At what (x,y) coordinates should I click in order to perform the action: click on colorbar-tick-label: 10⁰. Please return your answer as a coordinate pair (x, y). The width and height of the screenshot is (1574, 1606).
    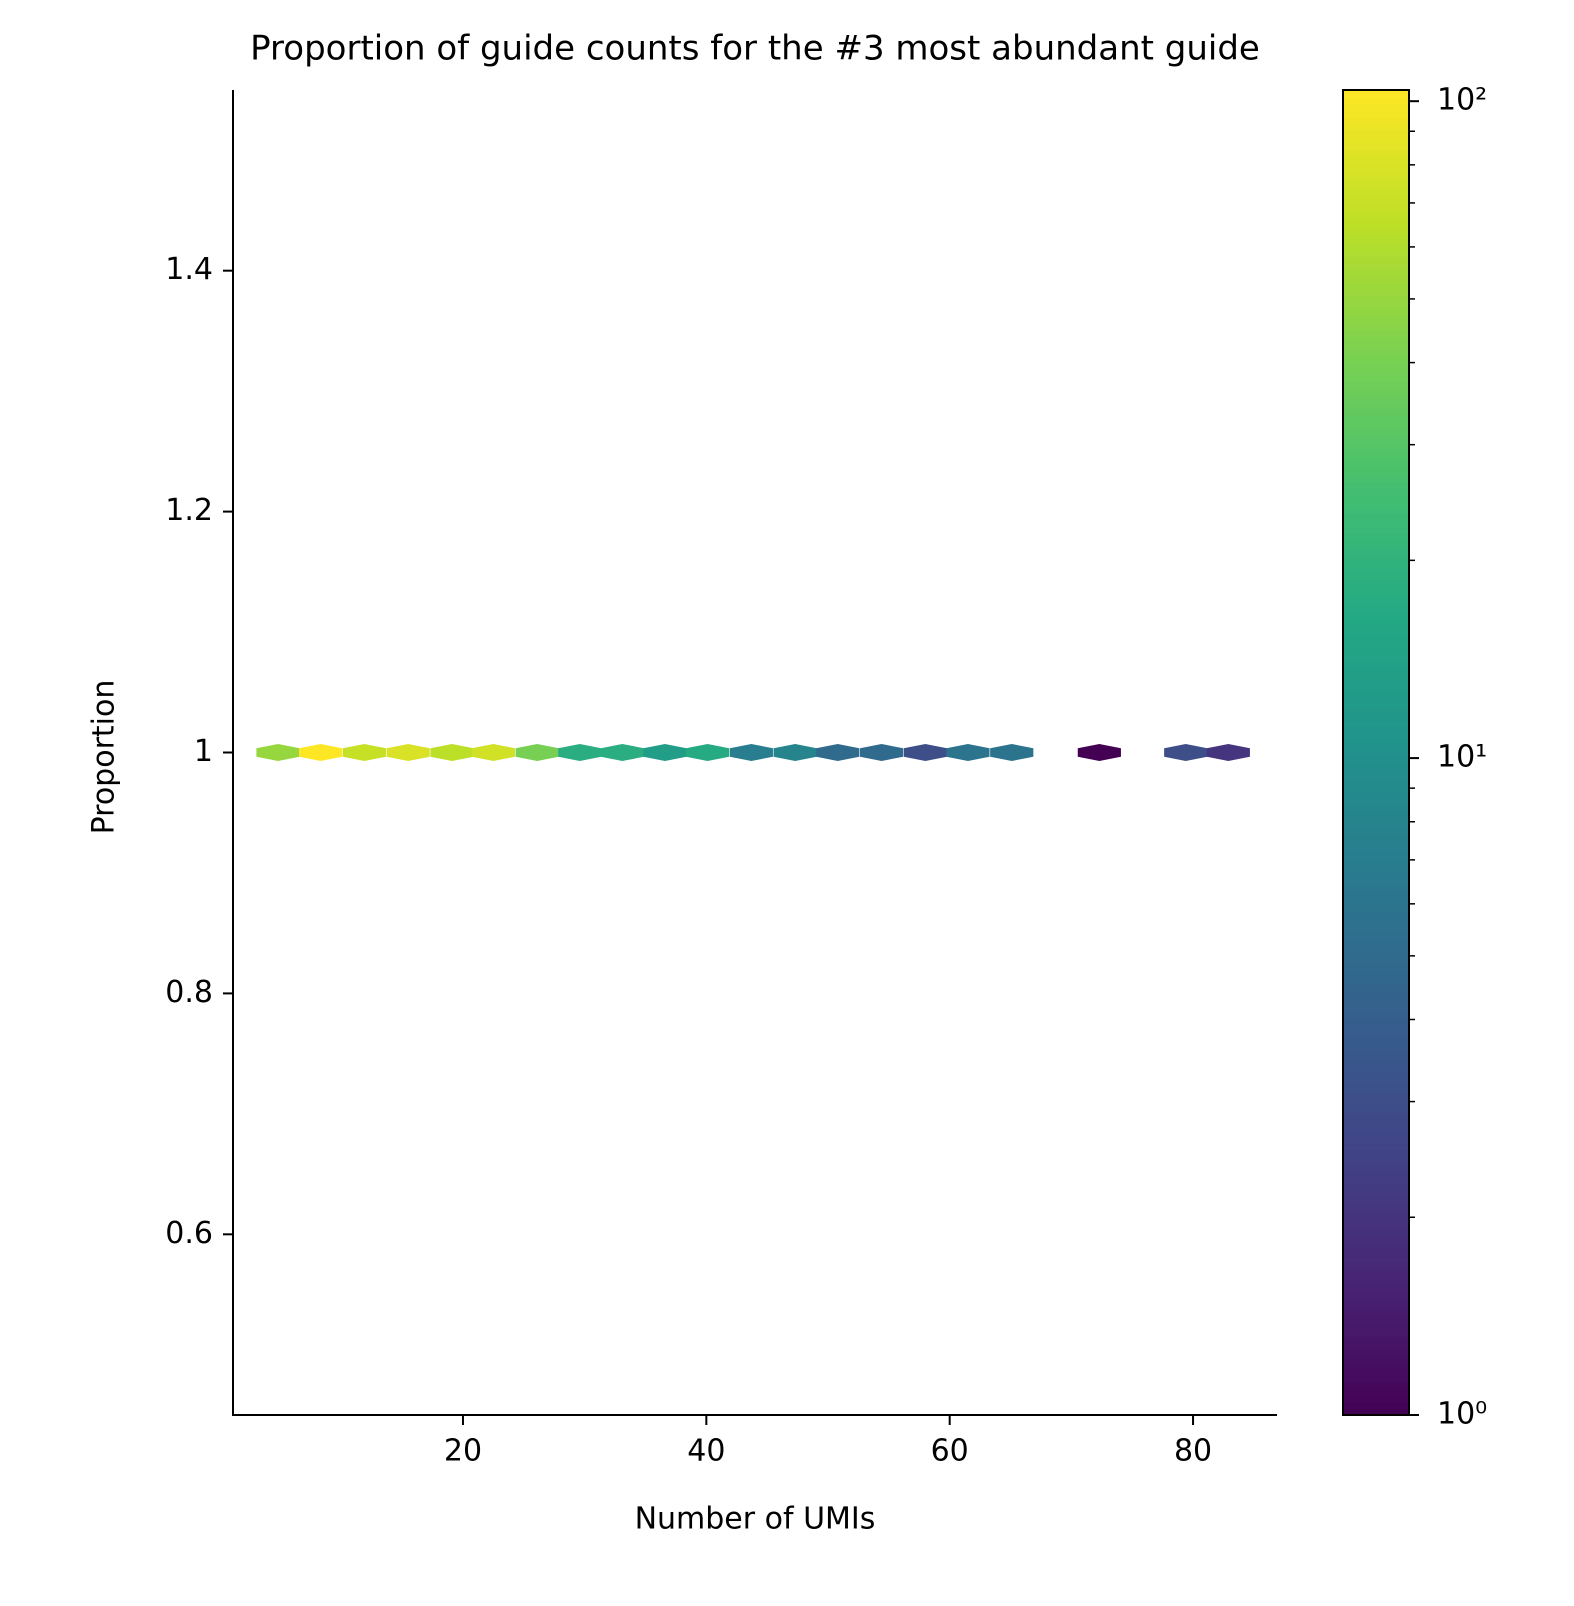
    Looking at the image, I should click on (1462, 1414).